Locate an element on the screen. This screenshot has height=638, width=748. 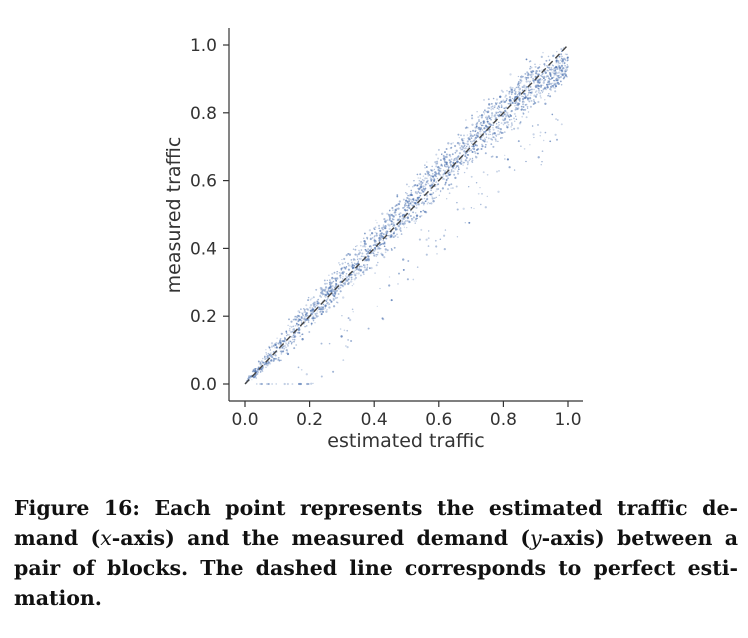
y-tick-label: 0.6 is located at coordinates (203, 182).